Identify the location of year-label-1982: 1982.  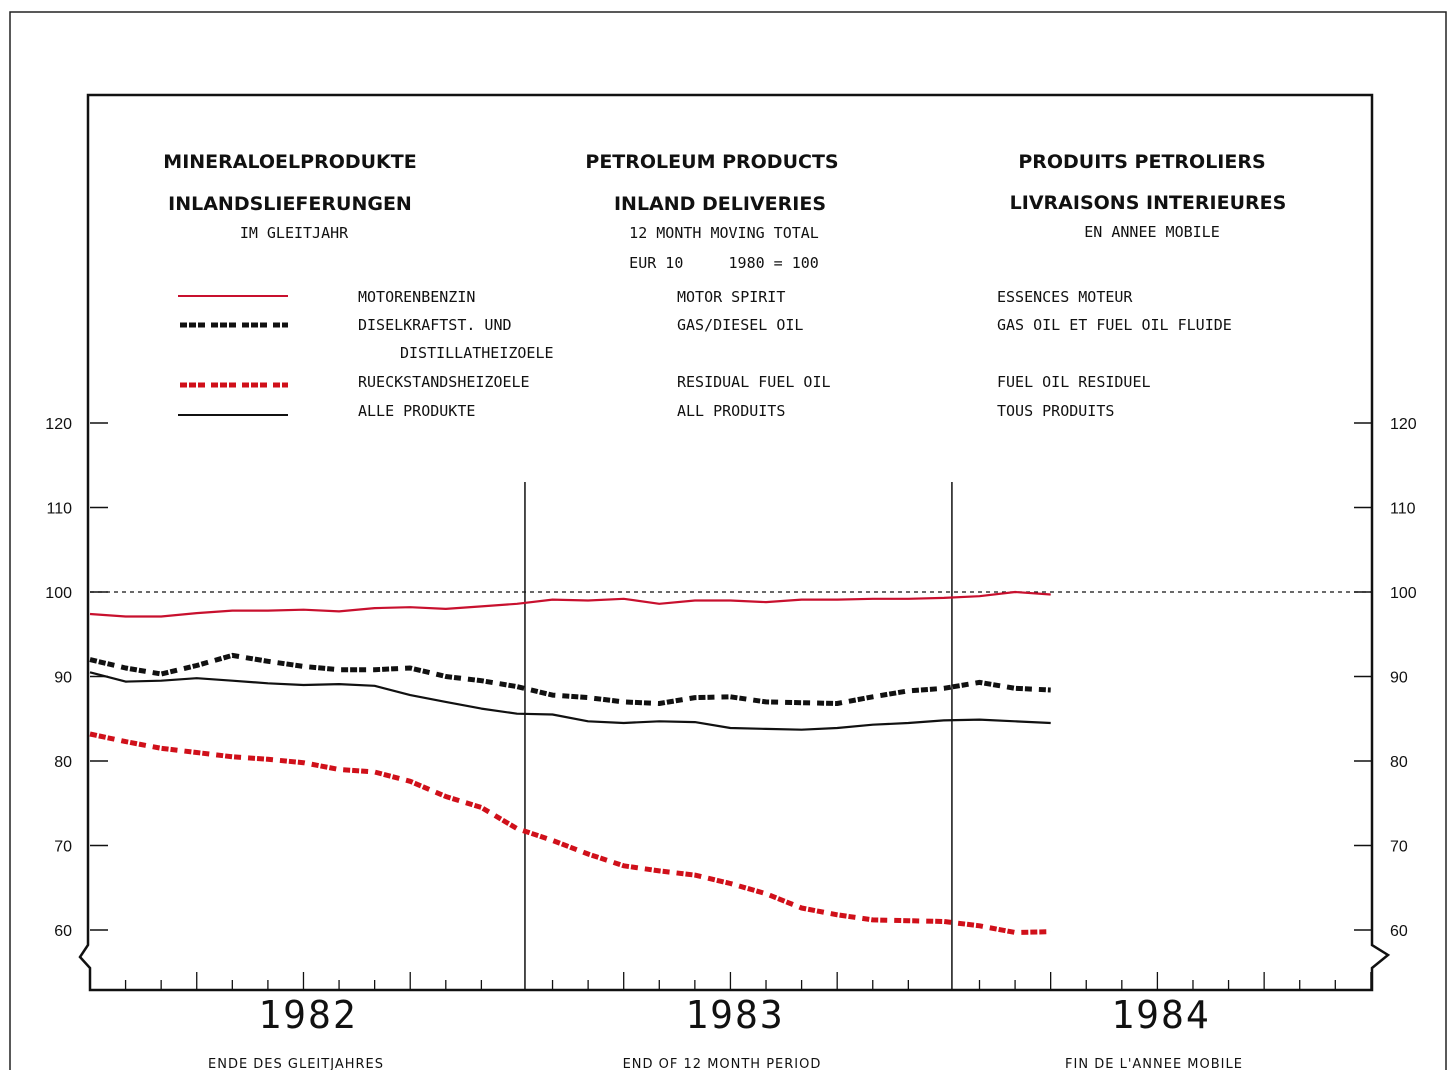
(308, 1015).